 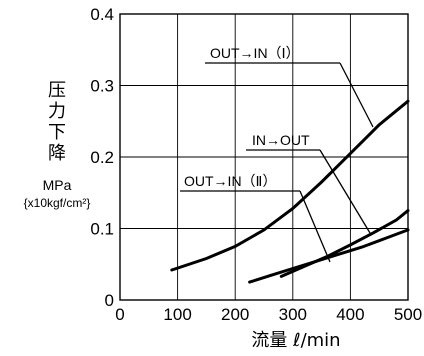 What do you see at coordinates (350, 314) in the screenshot?
I see `x-tick-label: 400` at bounding box center [350, 314].